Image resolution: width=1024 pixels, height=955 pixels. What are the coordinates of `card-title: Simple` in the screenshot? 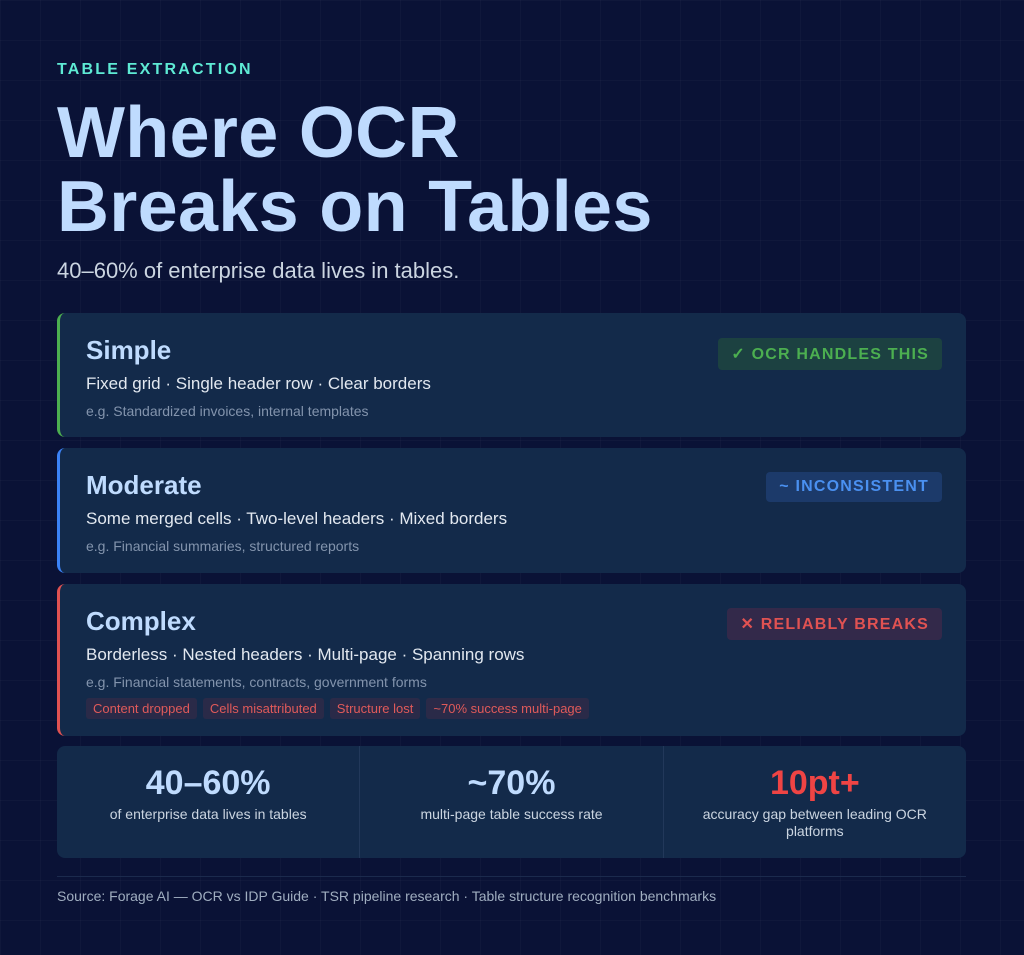 It's located at (129, 350).